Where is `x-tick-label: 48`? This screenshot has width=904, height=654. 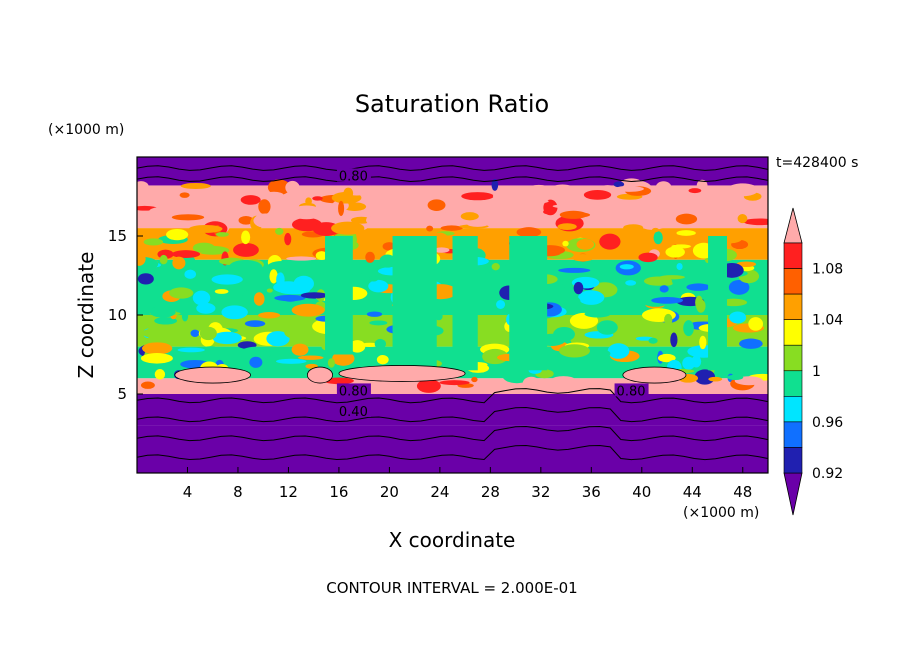
x-tick-label: 48 is located at coordinates (742, 492).